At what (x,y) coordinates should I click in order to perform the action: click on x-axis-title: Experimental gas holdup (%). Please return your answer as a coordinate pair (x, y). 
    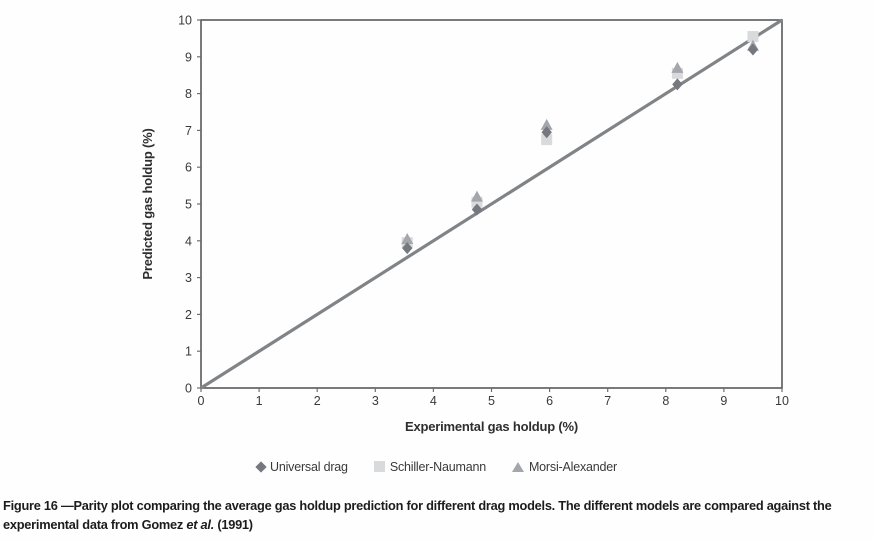
    Looking at the image, I should click on (491, 426).